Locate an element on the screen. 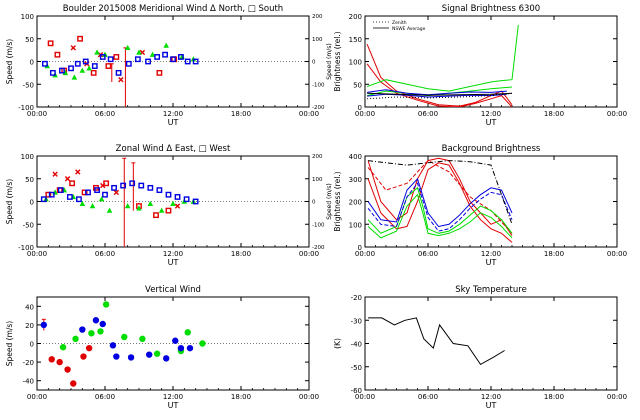 The width and height of the screenshot is (640, 420). y-tick-label: 400 is located at coordinates (355, 157).